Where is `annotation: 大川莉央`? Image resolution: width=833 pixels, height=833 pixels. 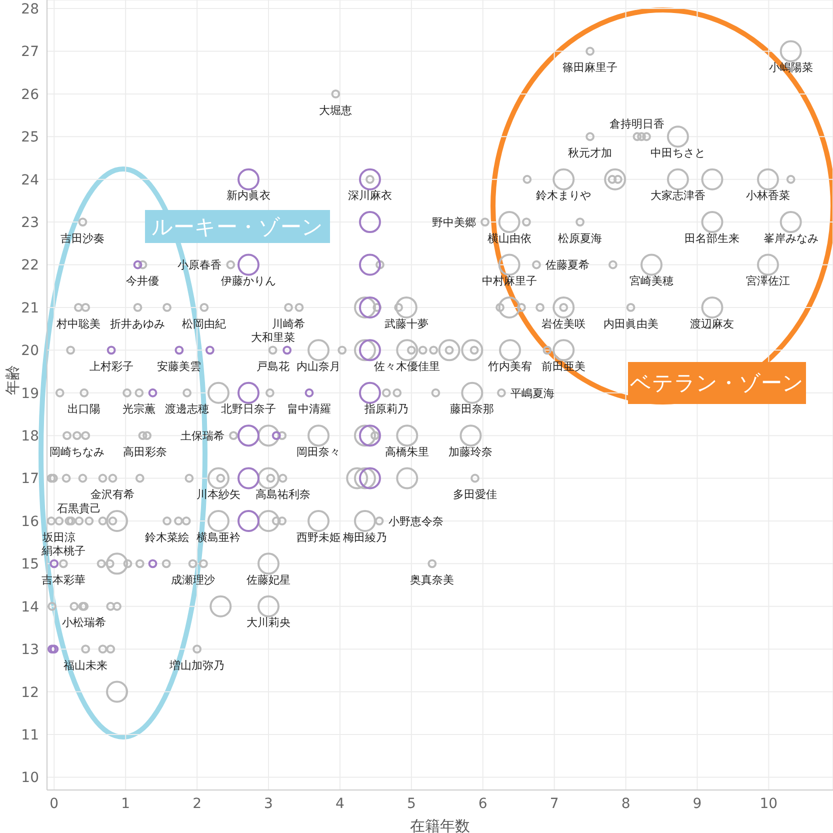
annotation: 大川莉央 is located at coordinates (268, 623).